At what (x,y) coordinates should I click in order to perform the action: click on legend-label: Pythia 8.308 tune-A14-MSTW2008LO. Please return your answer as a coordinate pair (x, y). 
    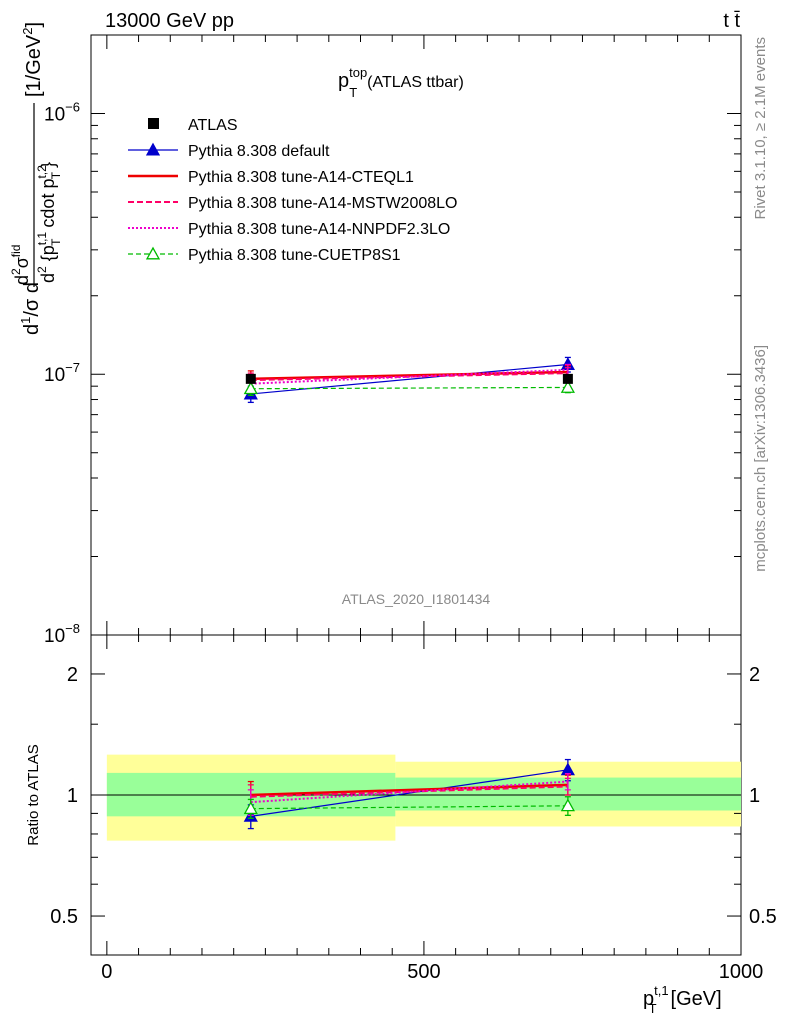
    Looking at the image, I should click on (322, 203).